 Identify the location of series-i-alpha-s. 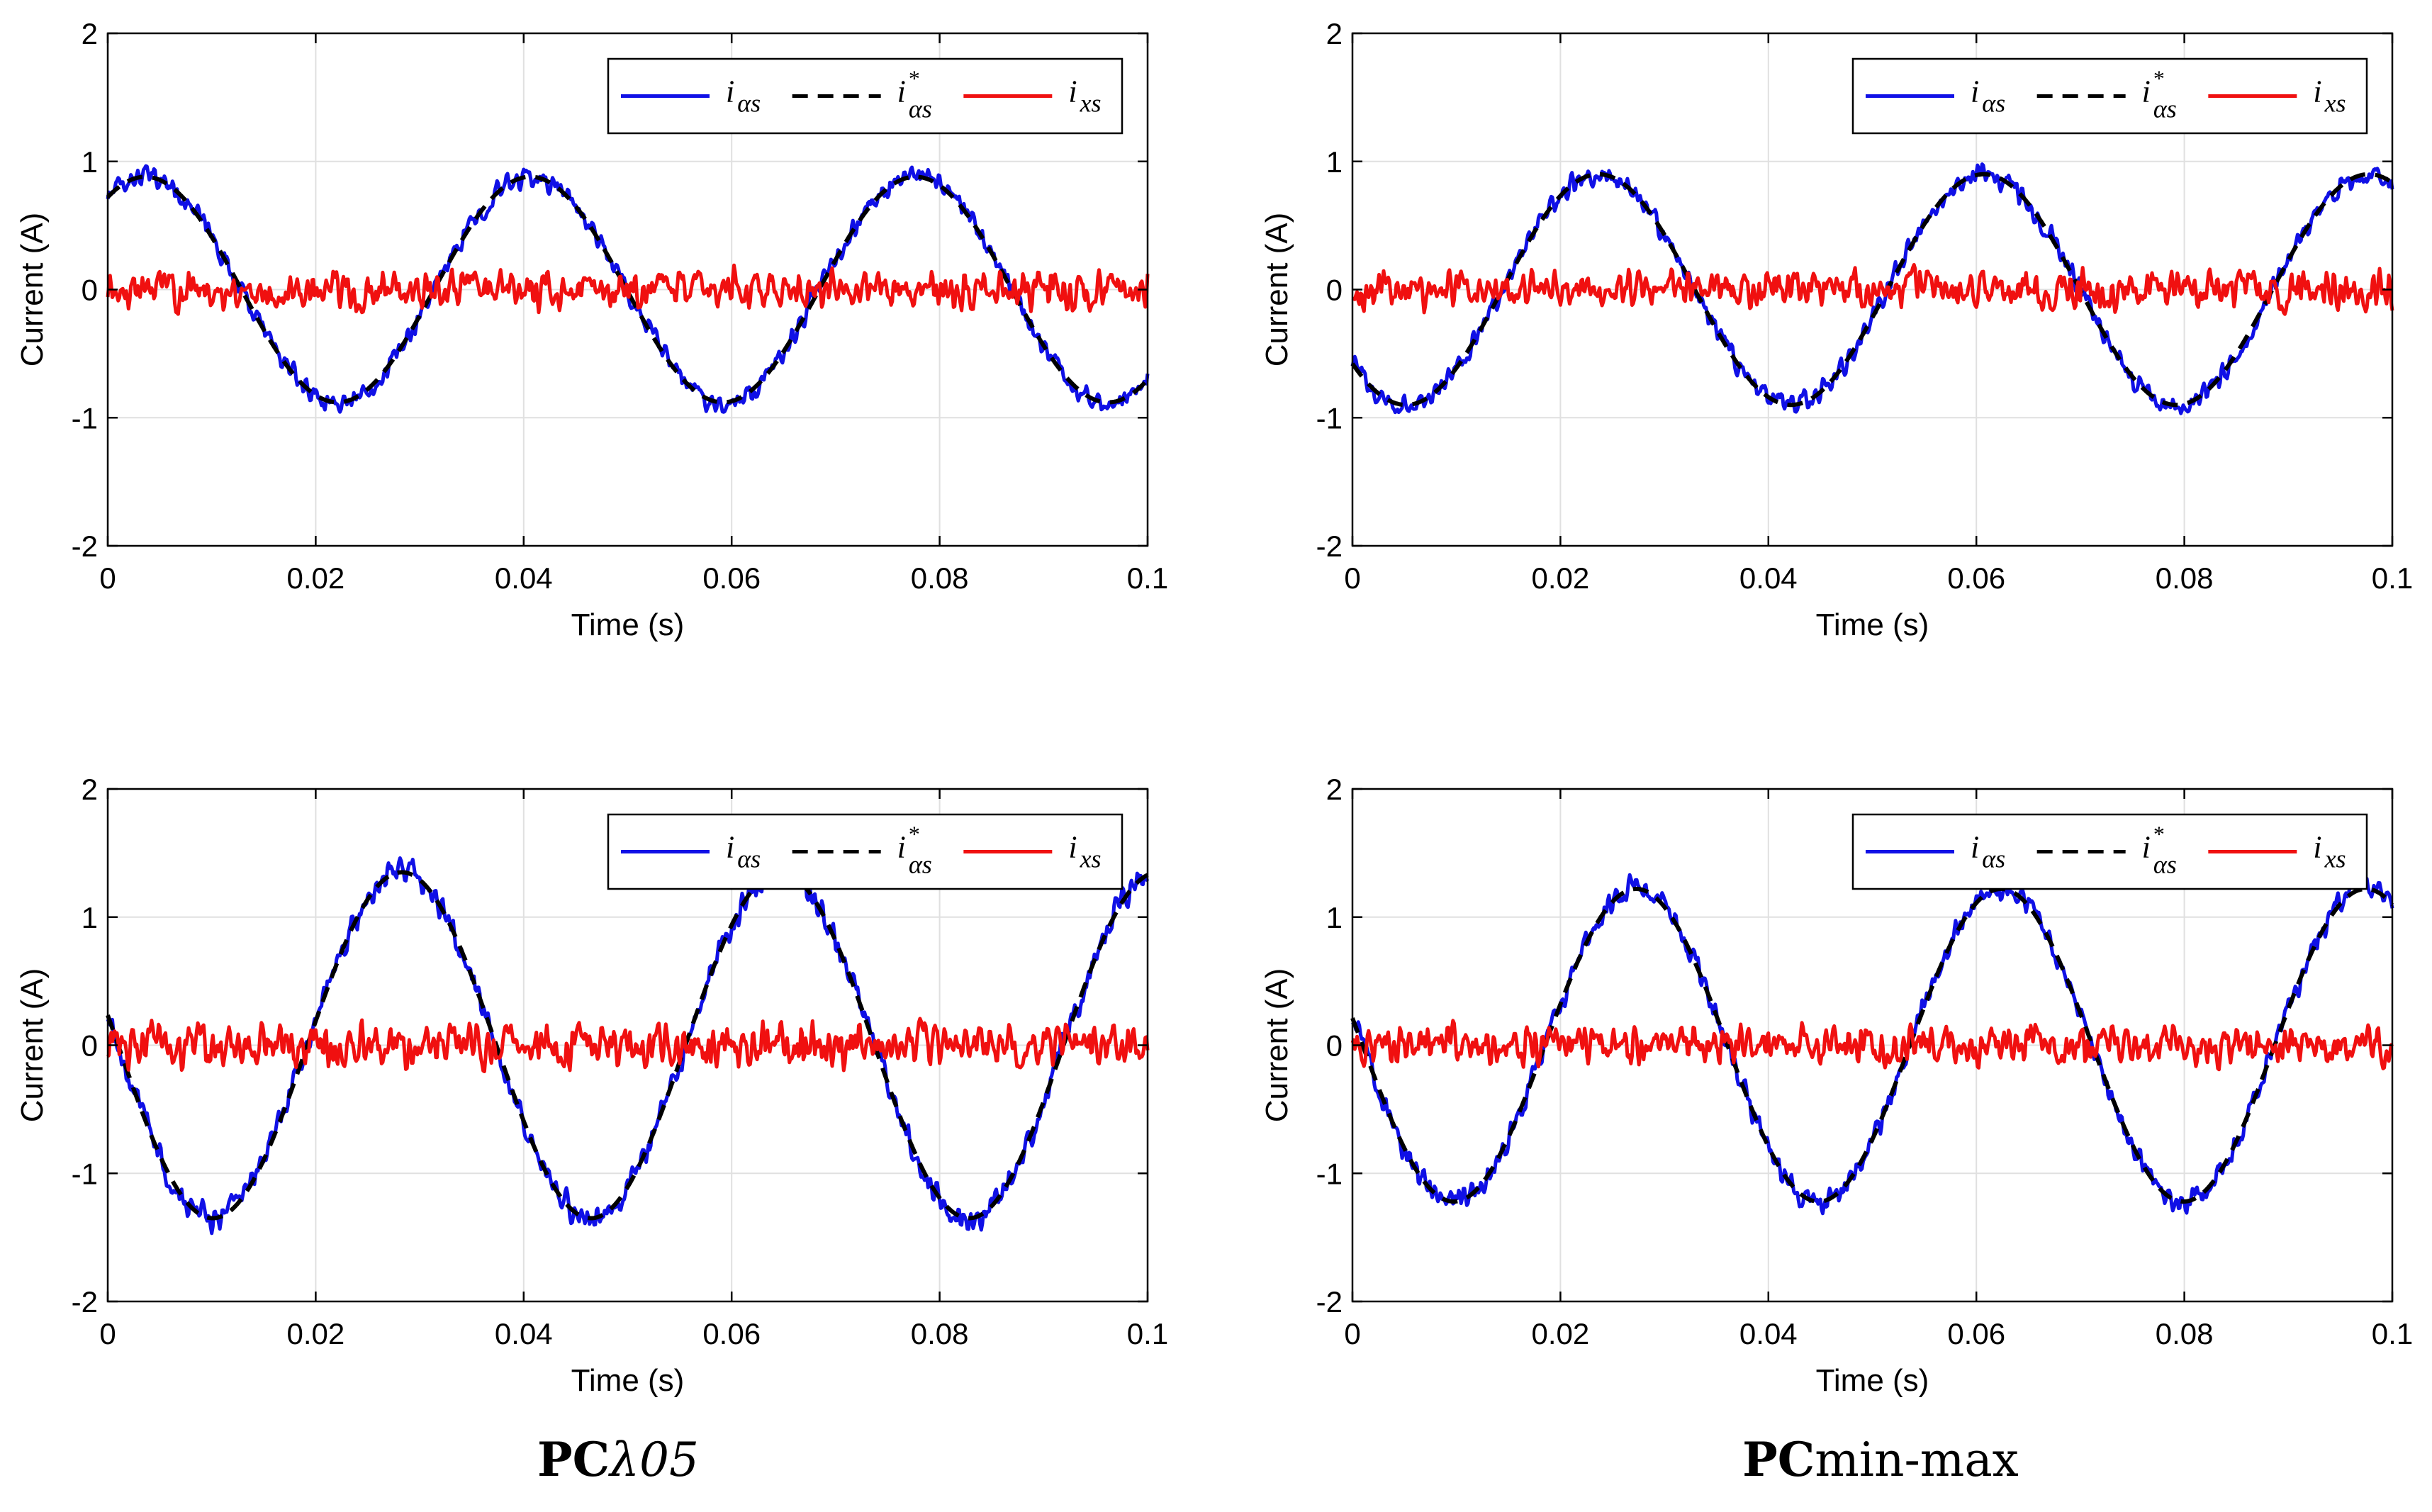
(1872, 288).